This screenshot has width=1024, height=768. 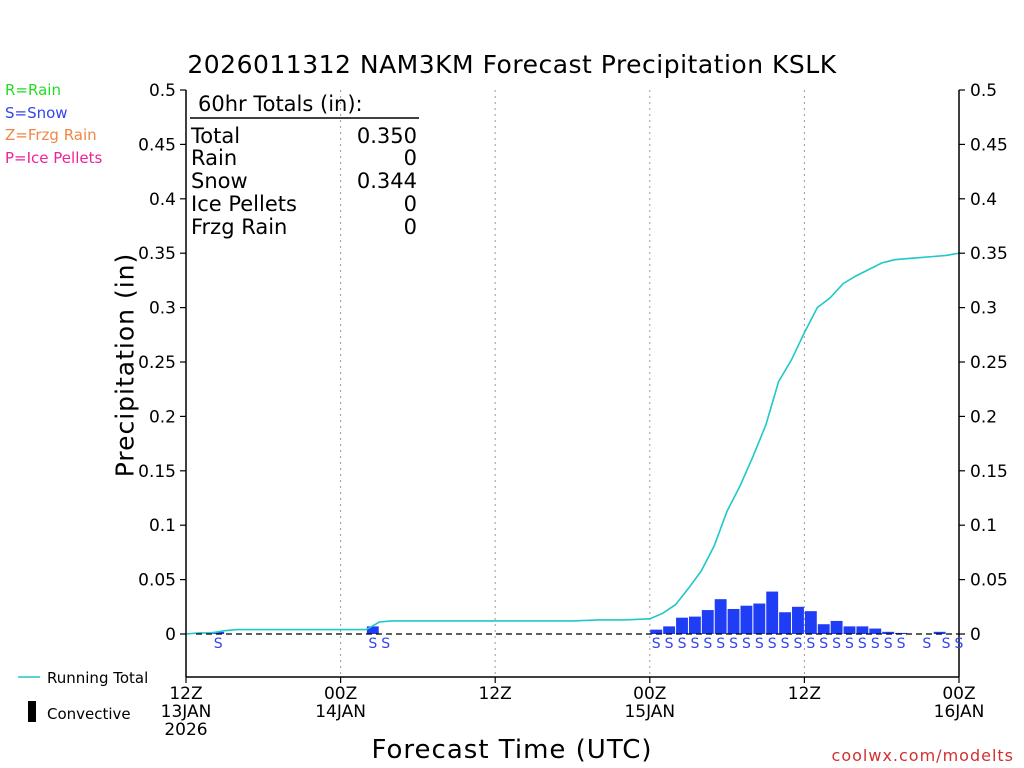 What do you see at coordinates (983, 91) in the screenshot?
I see `y-tick-label-right: 0.5` at bounding box center [983, 91].